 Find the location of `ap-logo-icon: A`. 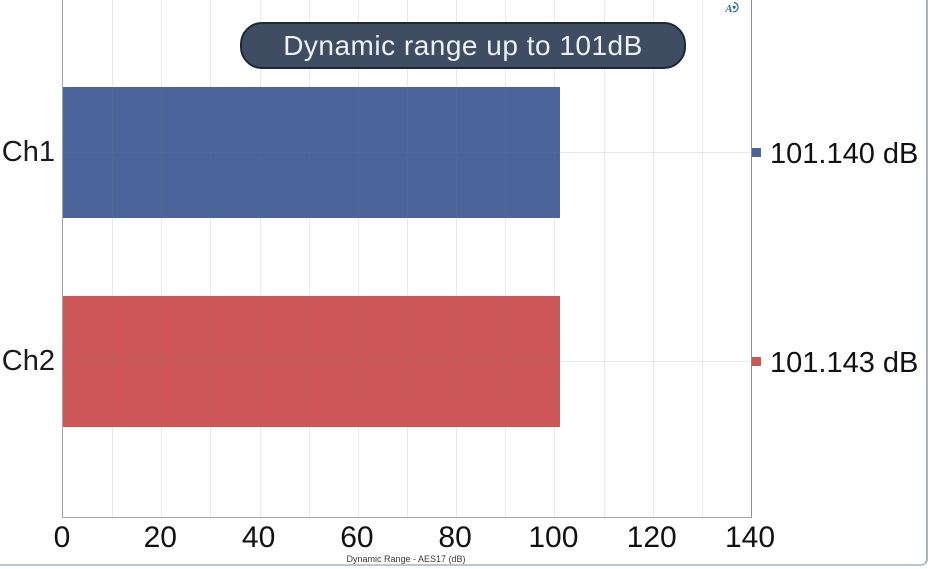

ap-logo-icon: A is located at coordinates (732, 8).